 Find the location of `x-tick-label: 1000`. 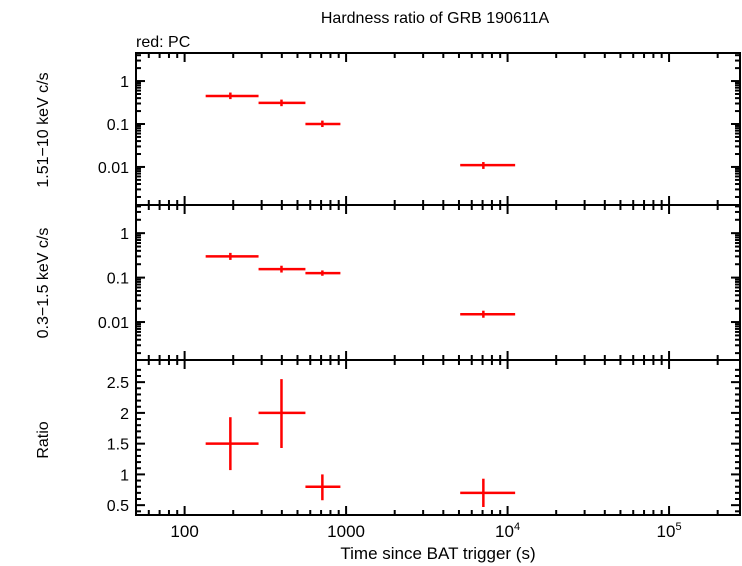

x-tick-label: 1000 is located at coordinates (346, 531).